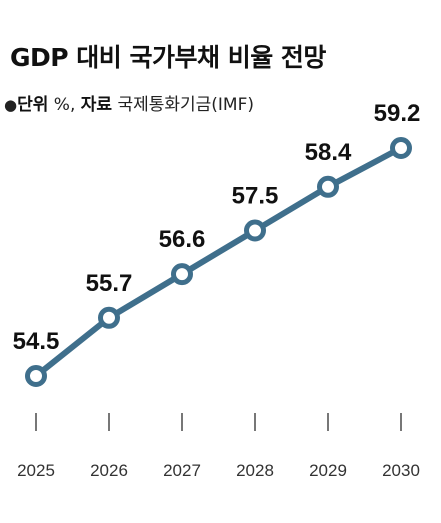  I want to click on data-label: 54.5, so click(36, 341).